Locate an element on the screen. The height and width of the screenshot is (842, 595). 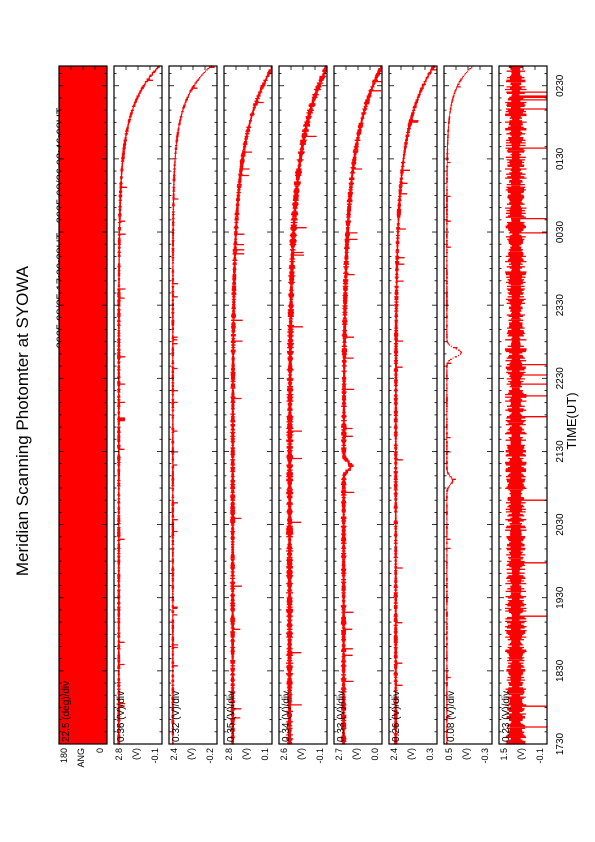
panel-7: 0.5 (V) -0.3 0.08 (V)/div is located at coordinates (468, 414).